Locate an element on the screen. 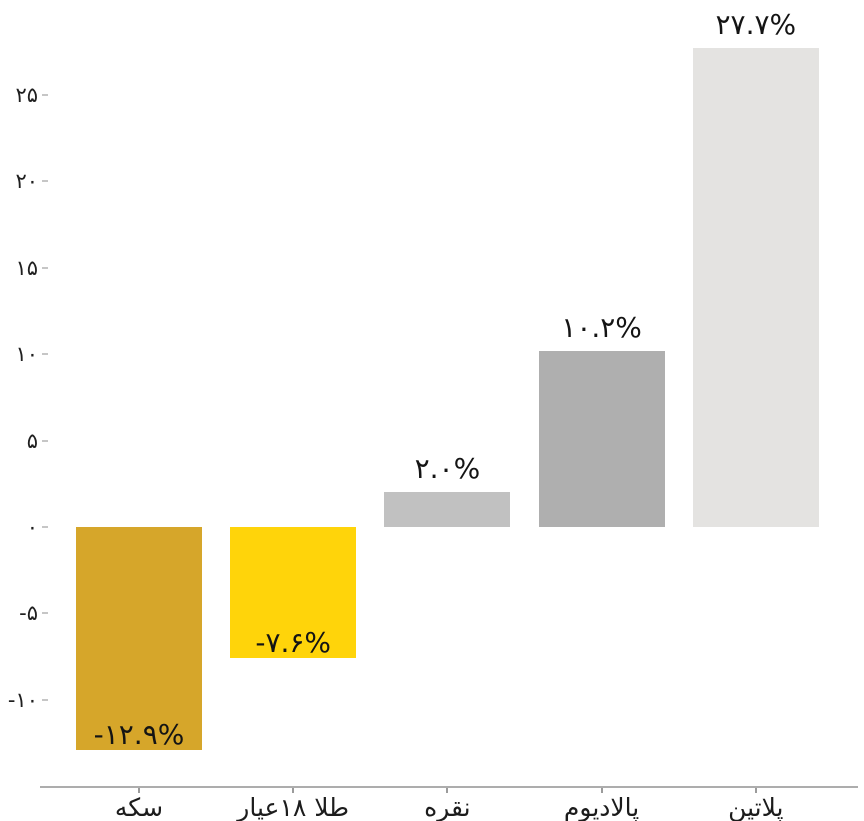  y-axis-tick-label: ۰ is located at coordinates (32, 527).